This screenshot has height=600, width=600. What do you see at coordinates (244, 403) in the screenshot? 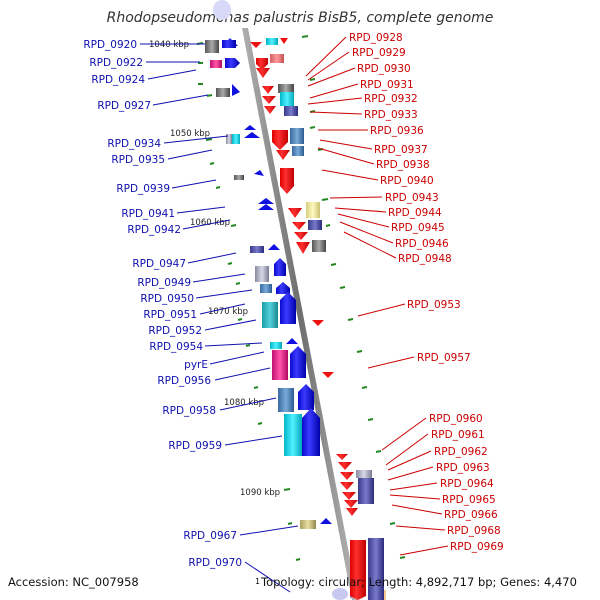
I see `scale-label-1080: 1080 kbp` at bounding box center [244, 403].